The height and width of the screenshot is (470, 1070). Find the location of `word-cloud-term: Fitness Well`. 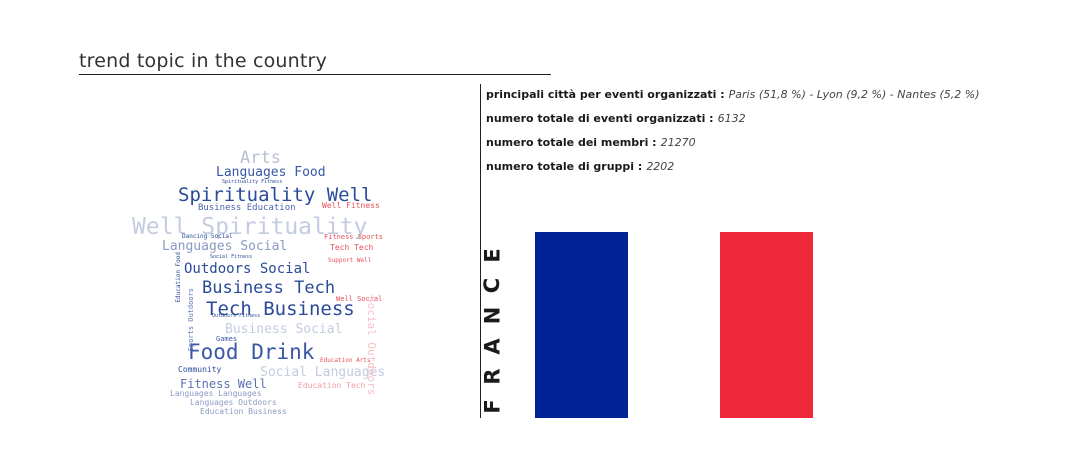

word-cloud-term: Fitness Well is located at coordinates (223, 384).